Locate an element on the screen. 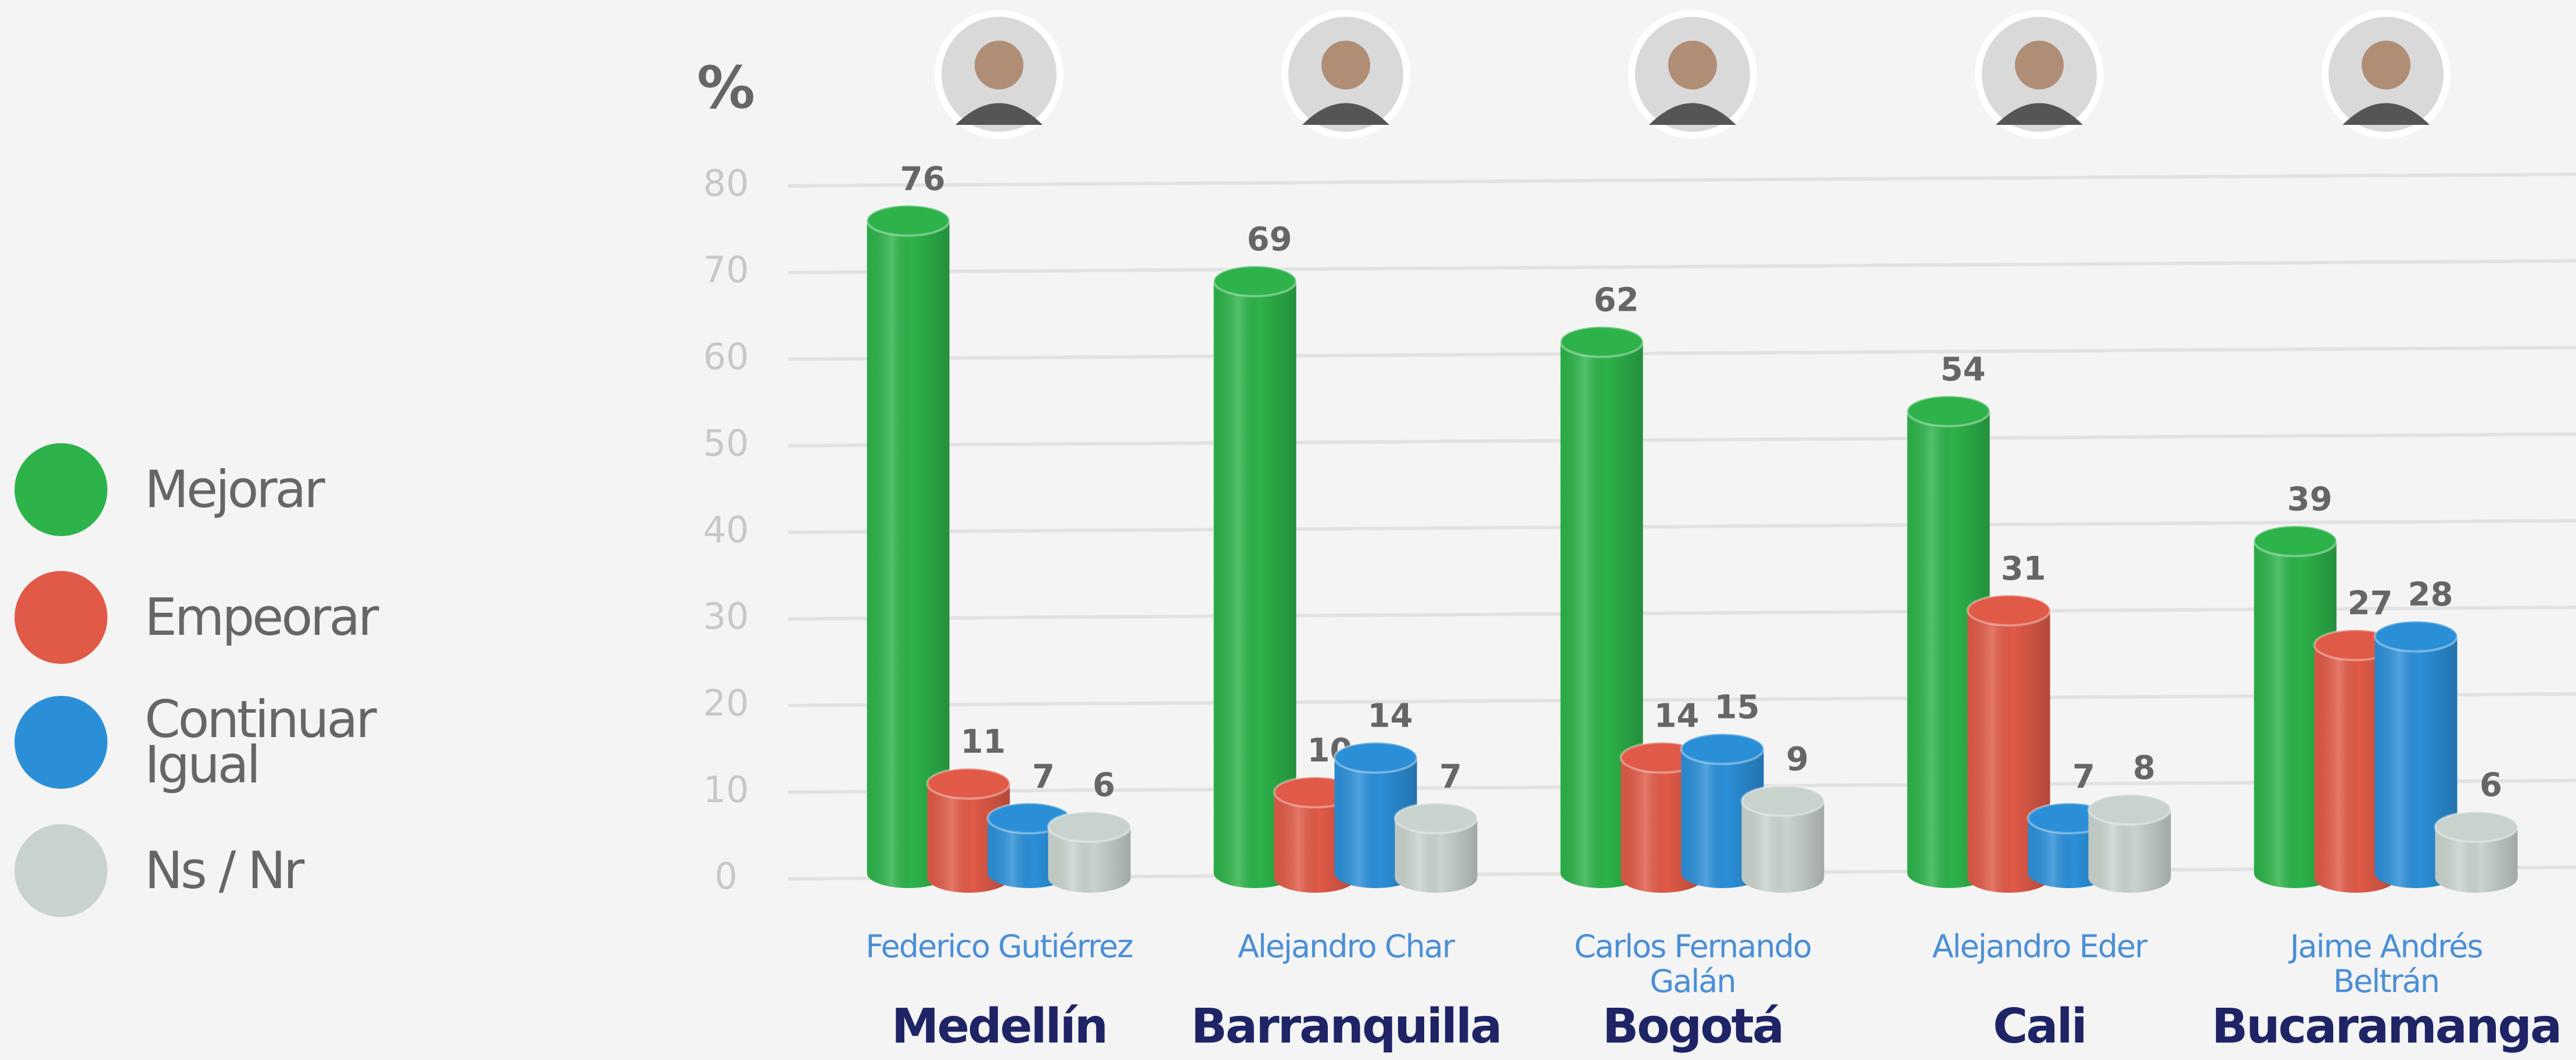 The image size is (2576, 1060). value-label: 69 is located at coordinates (1269, 239).